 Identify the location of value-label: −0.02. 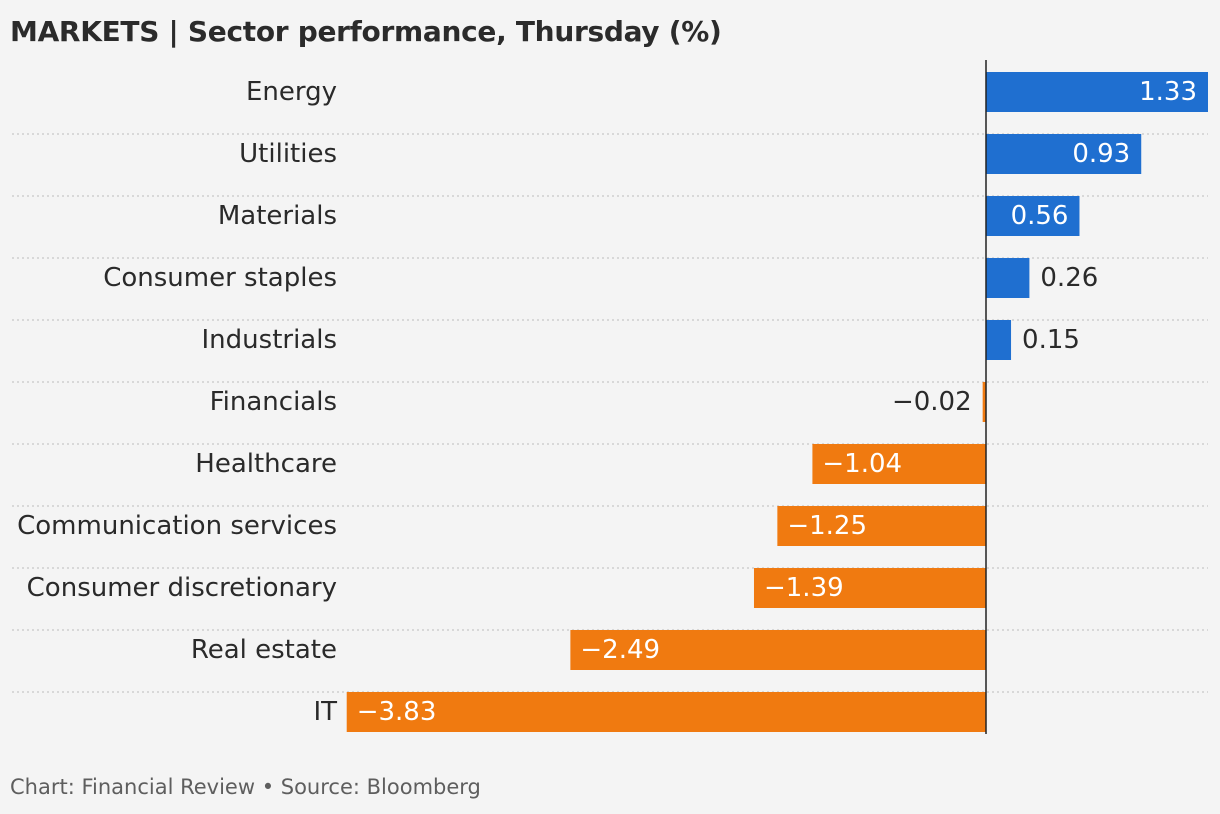
(932, 402).